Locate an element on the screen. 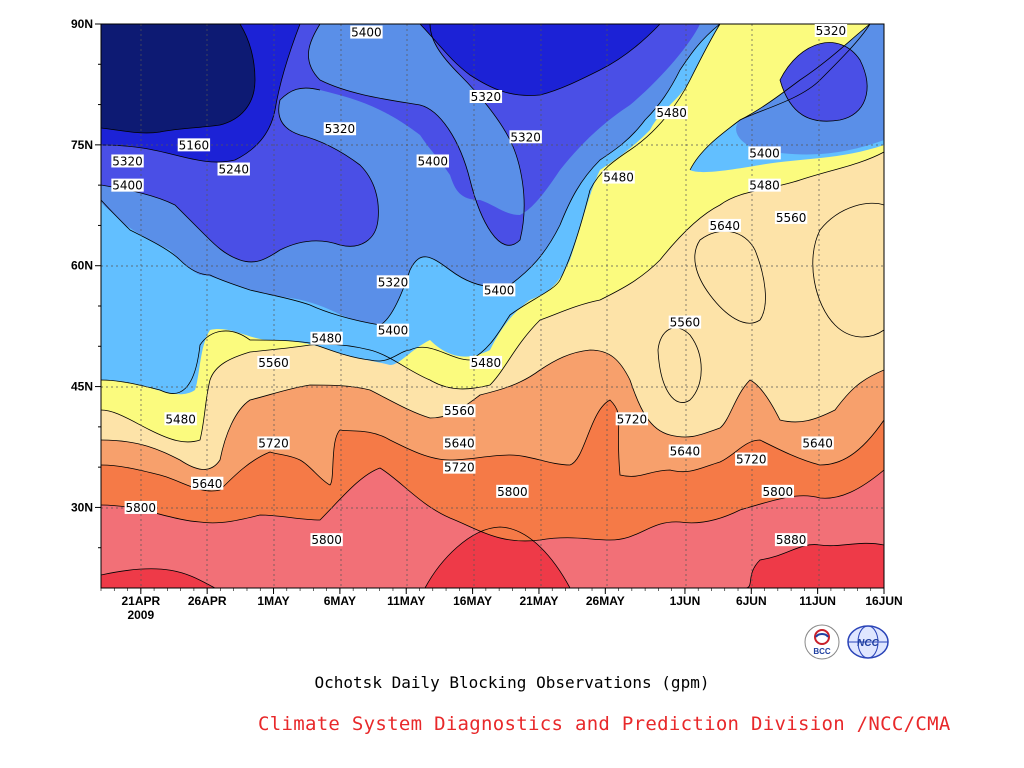 This screenshot has width=1024, height=768. contour-label: 5720 is located at coordinates (273, 443).